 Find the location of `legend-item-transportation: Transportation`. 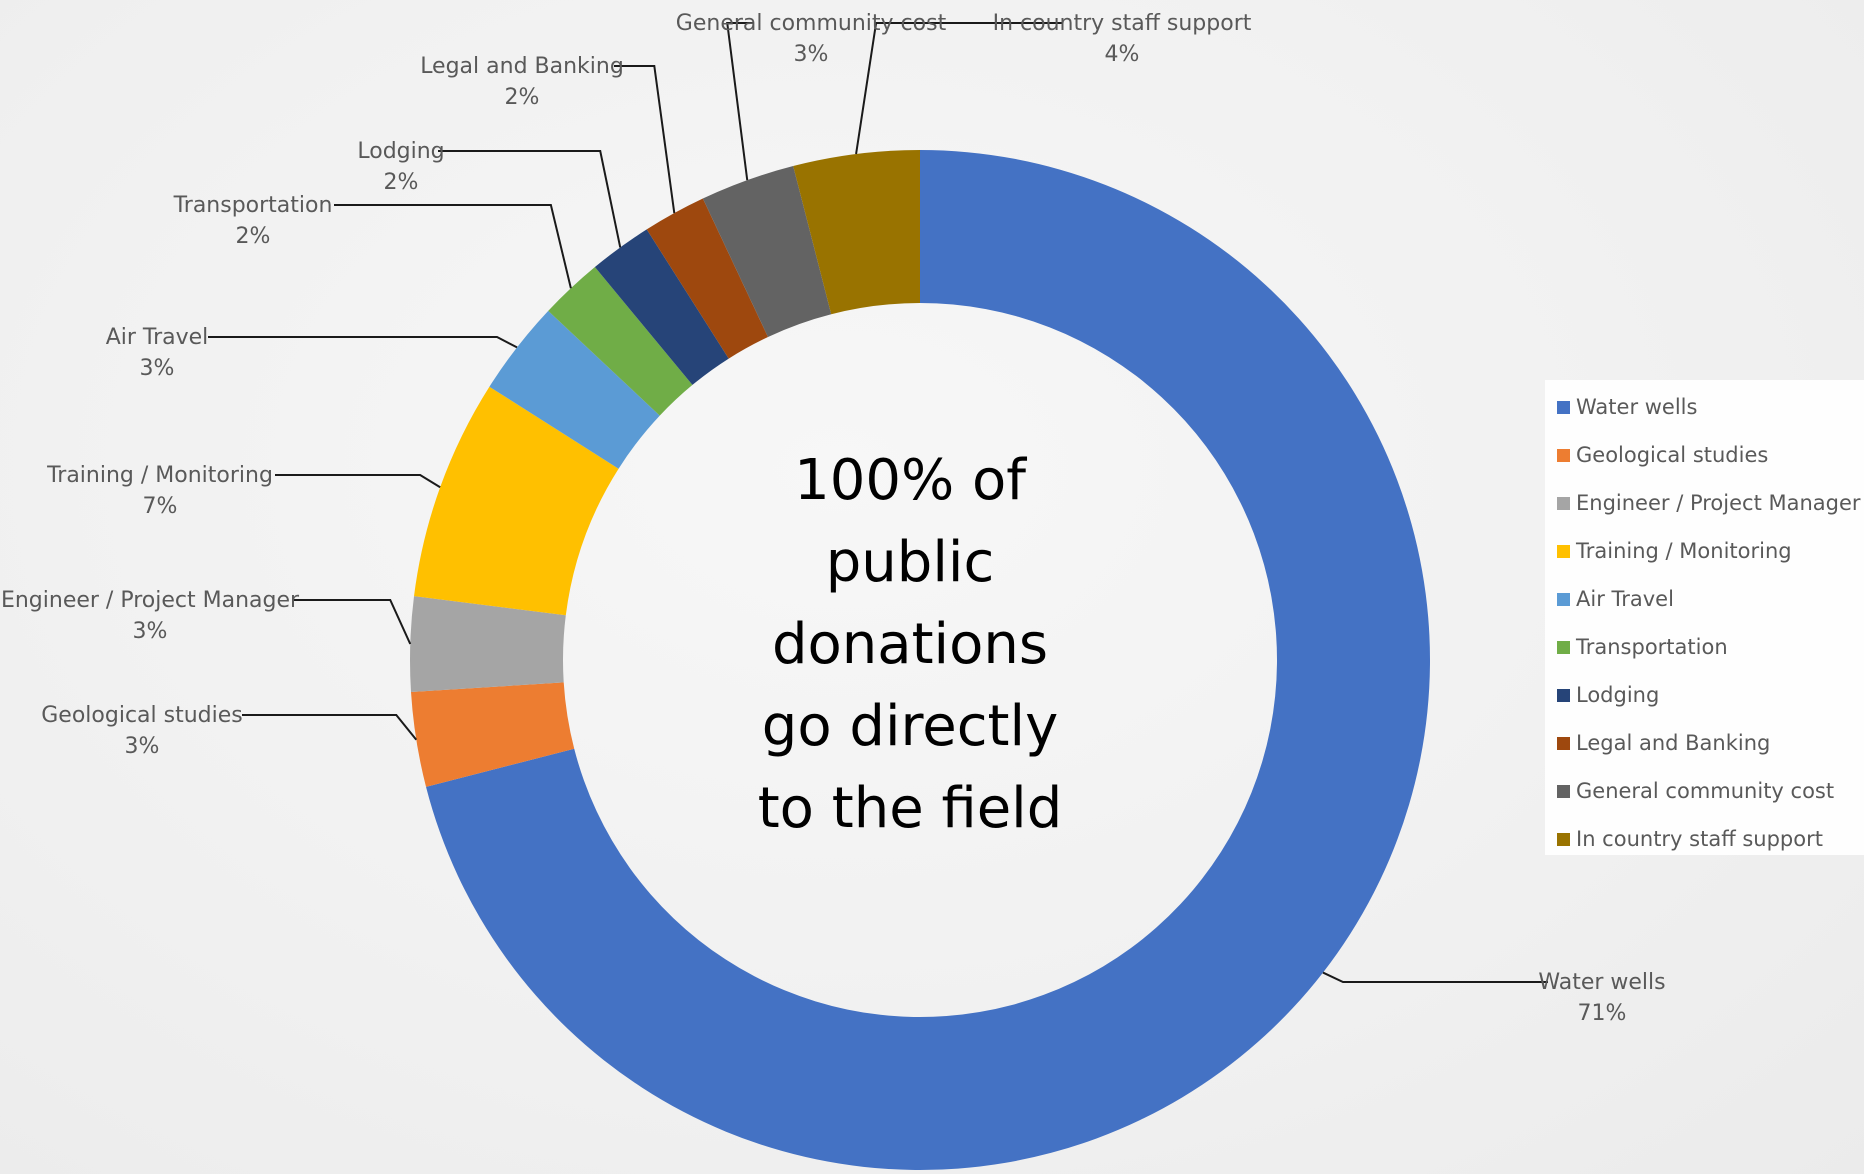

legend-item-transportation: Transportation is located at coordinates (1642, 647).